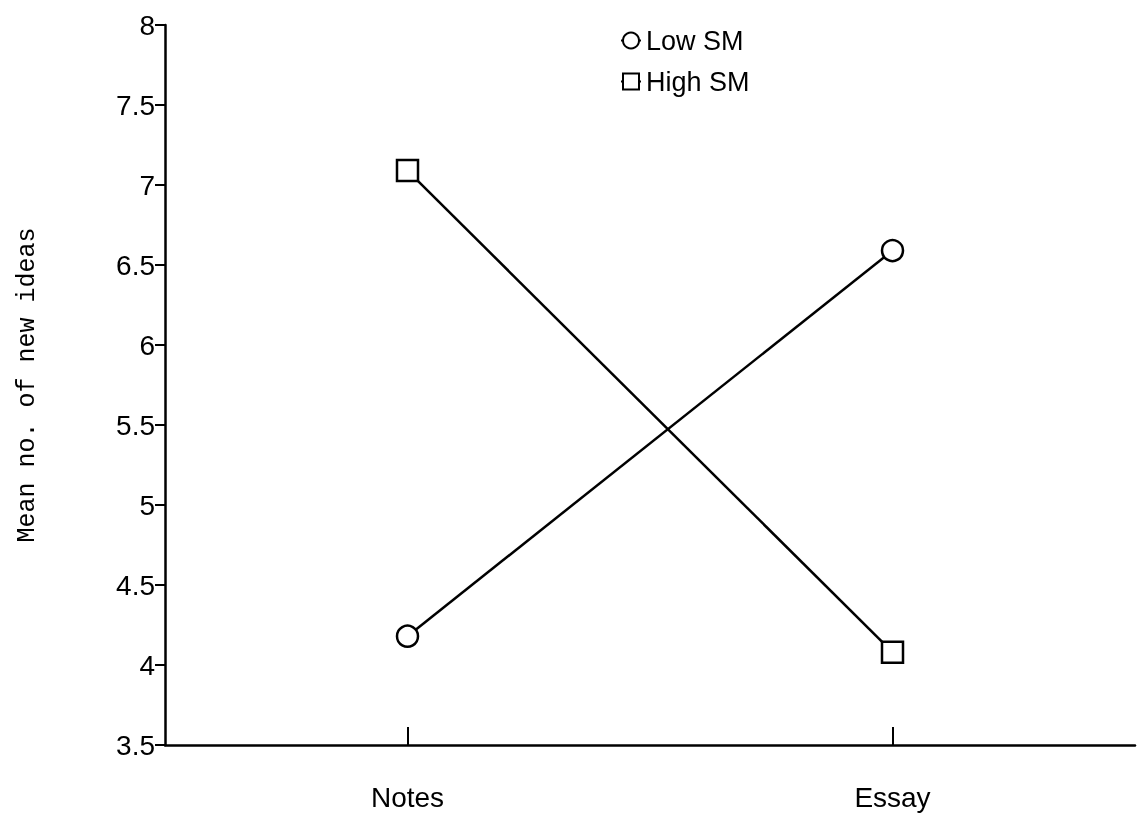  What do you see at coordinates (147, 505) in the screenshot?
I see `y-tick-label: 5` at bounding box center [147, 505].